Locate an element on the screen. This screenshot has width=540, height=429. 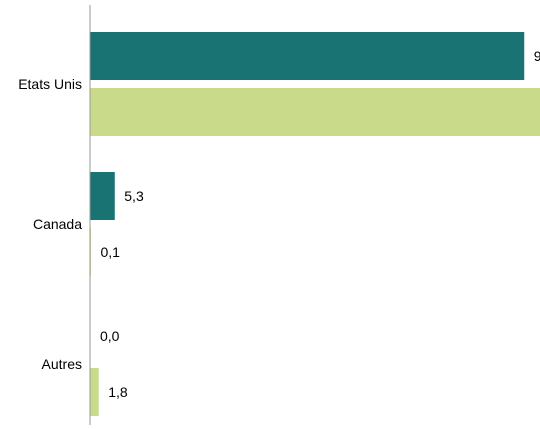
data-label: 5,3 is located at coordinates (134, 196).